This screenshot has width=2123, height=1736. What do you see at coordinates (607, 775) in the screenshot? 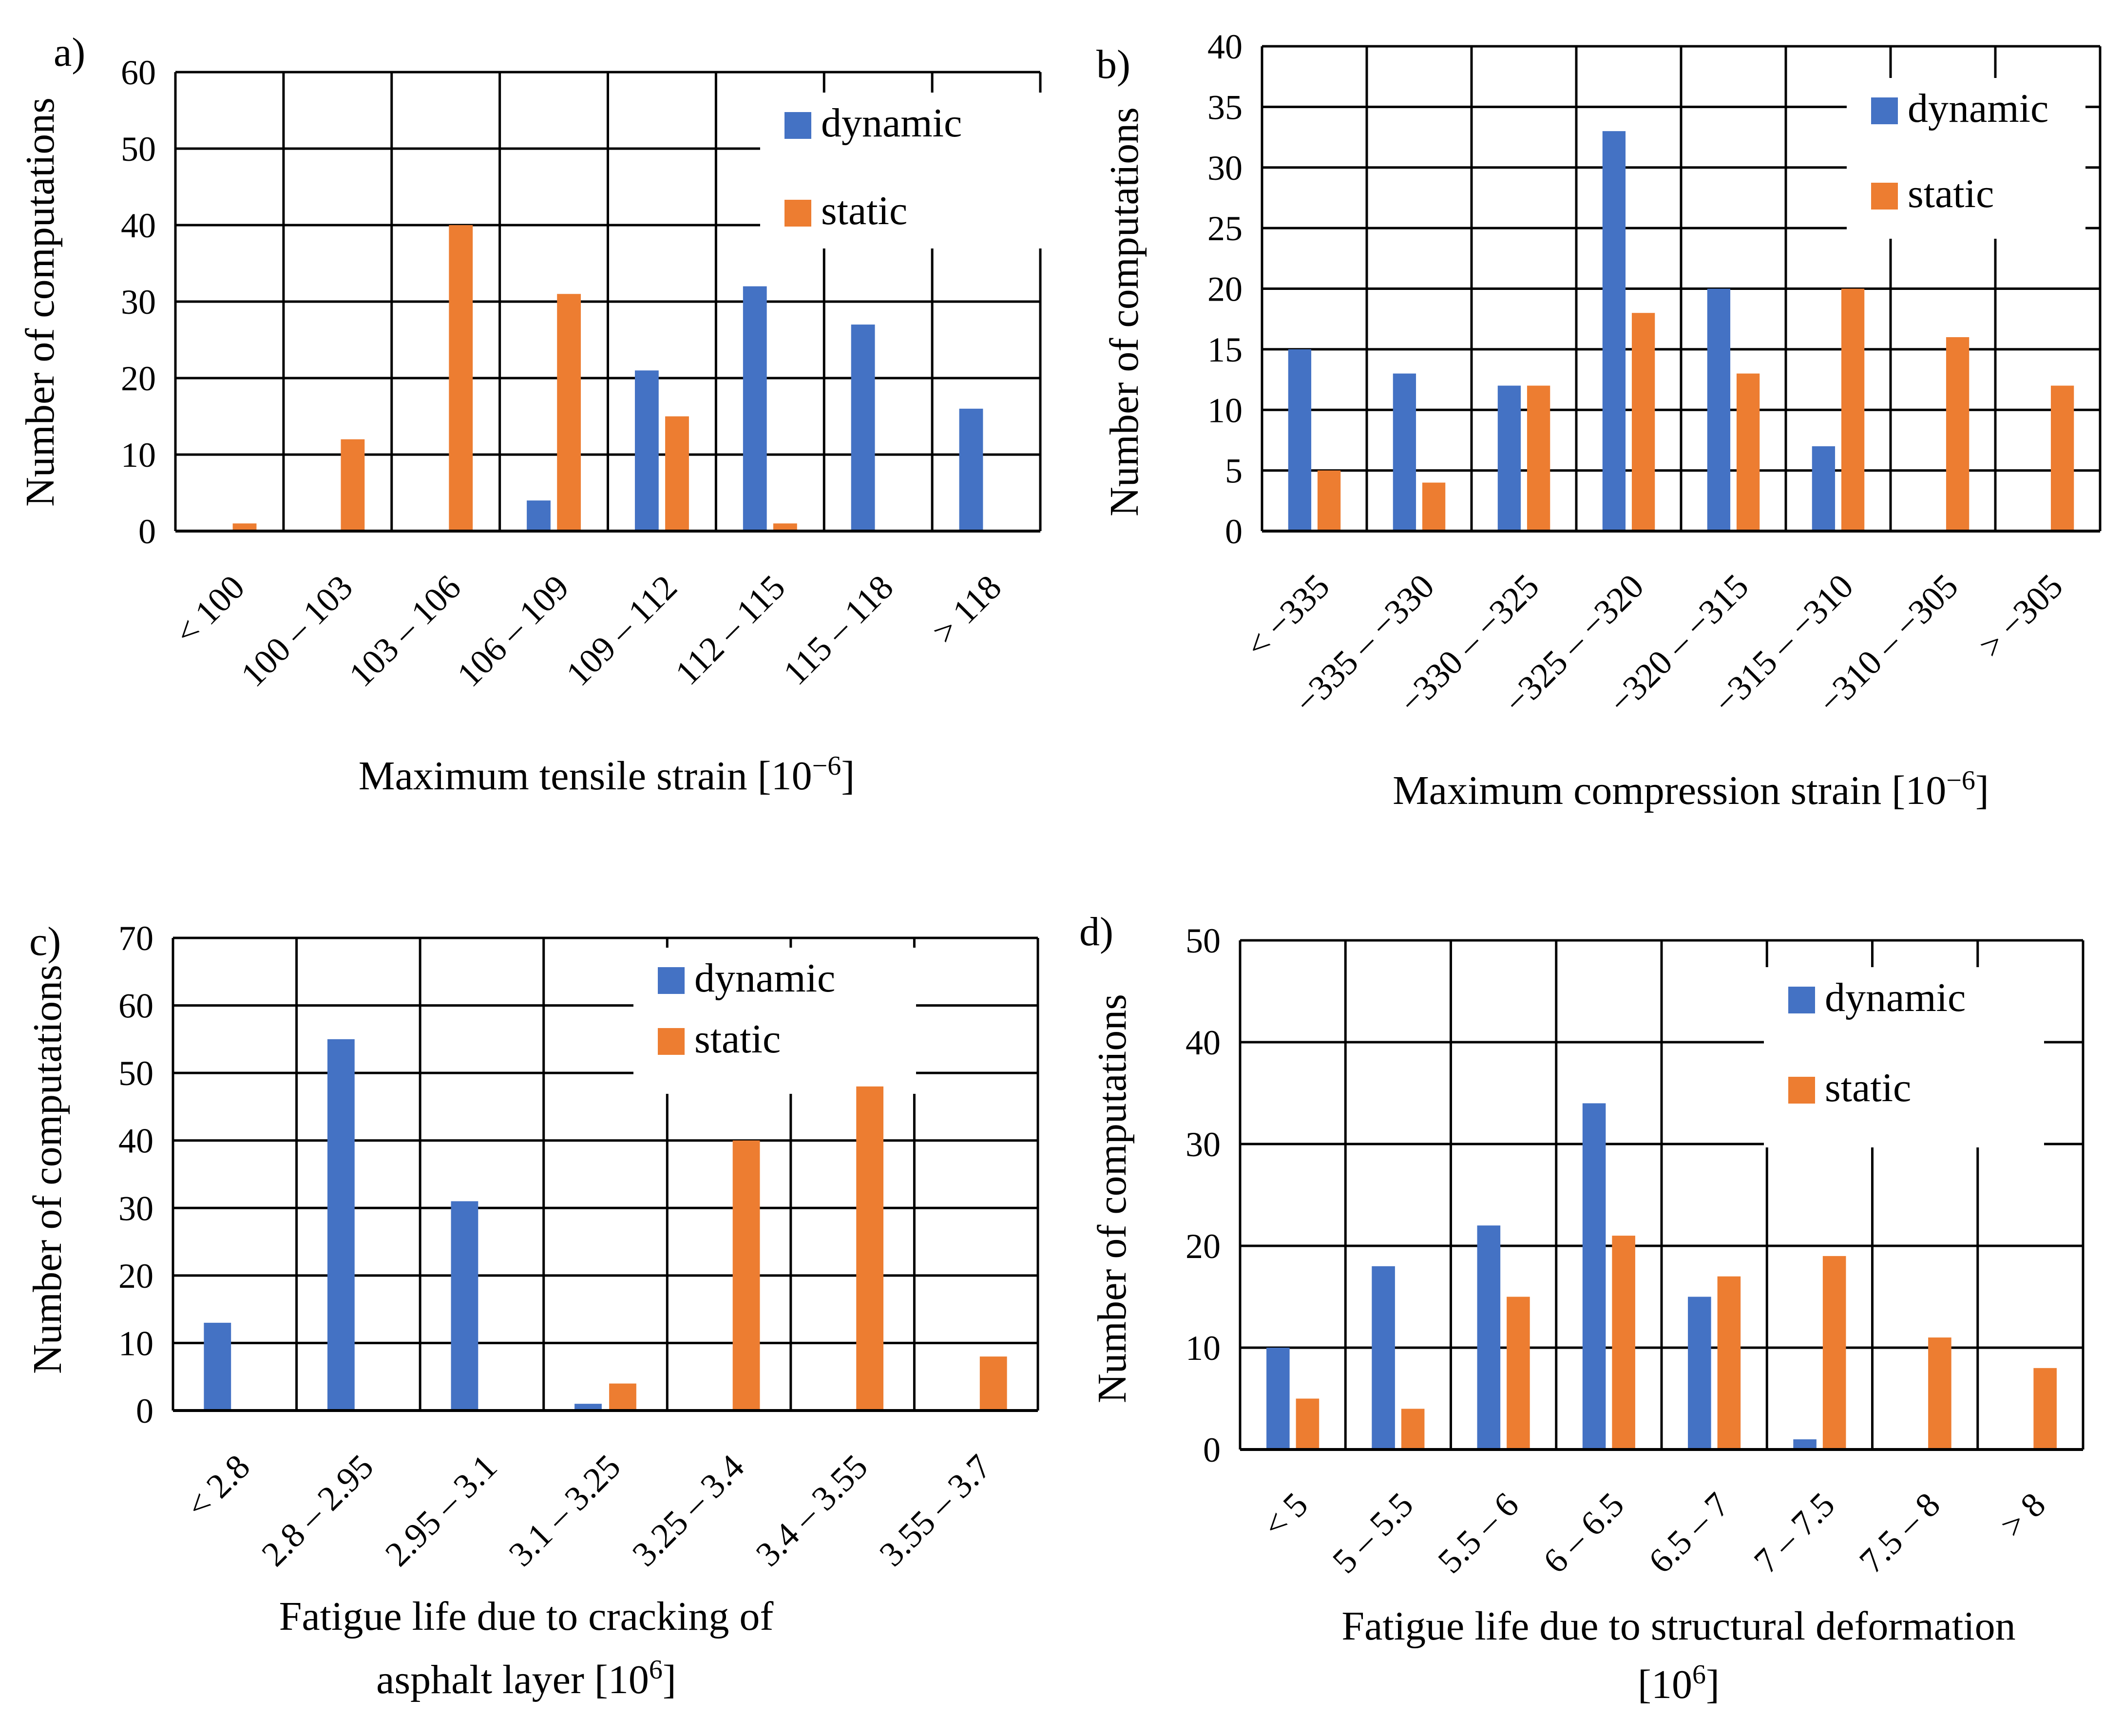
I see `x-axis-title: Maximum tensile strain [10−6]` at bounding box center [607, 775].